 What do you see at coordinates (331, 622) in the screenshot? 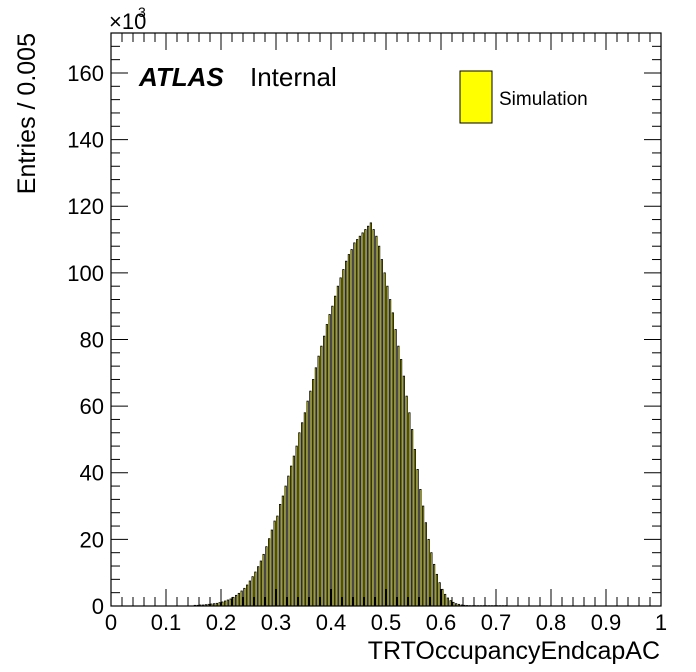
I see `x-tick-label: 0.4` at bounding box center [331, 622].